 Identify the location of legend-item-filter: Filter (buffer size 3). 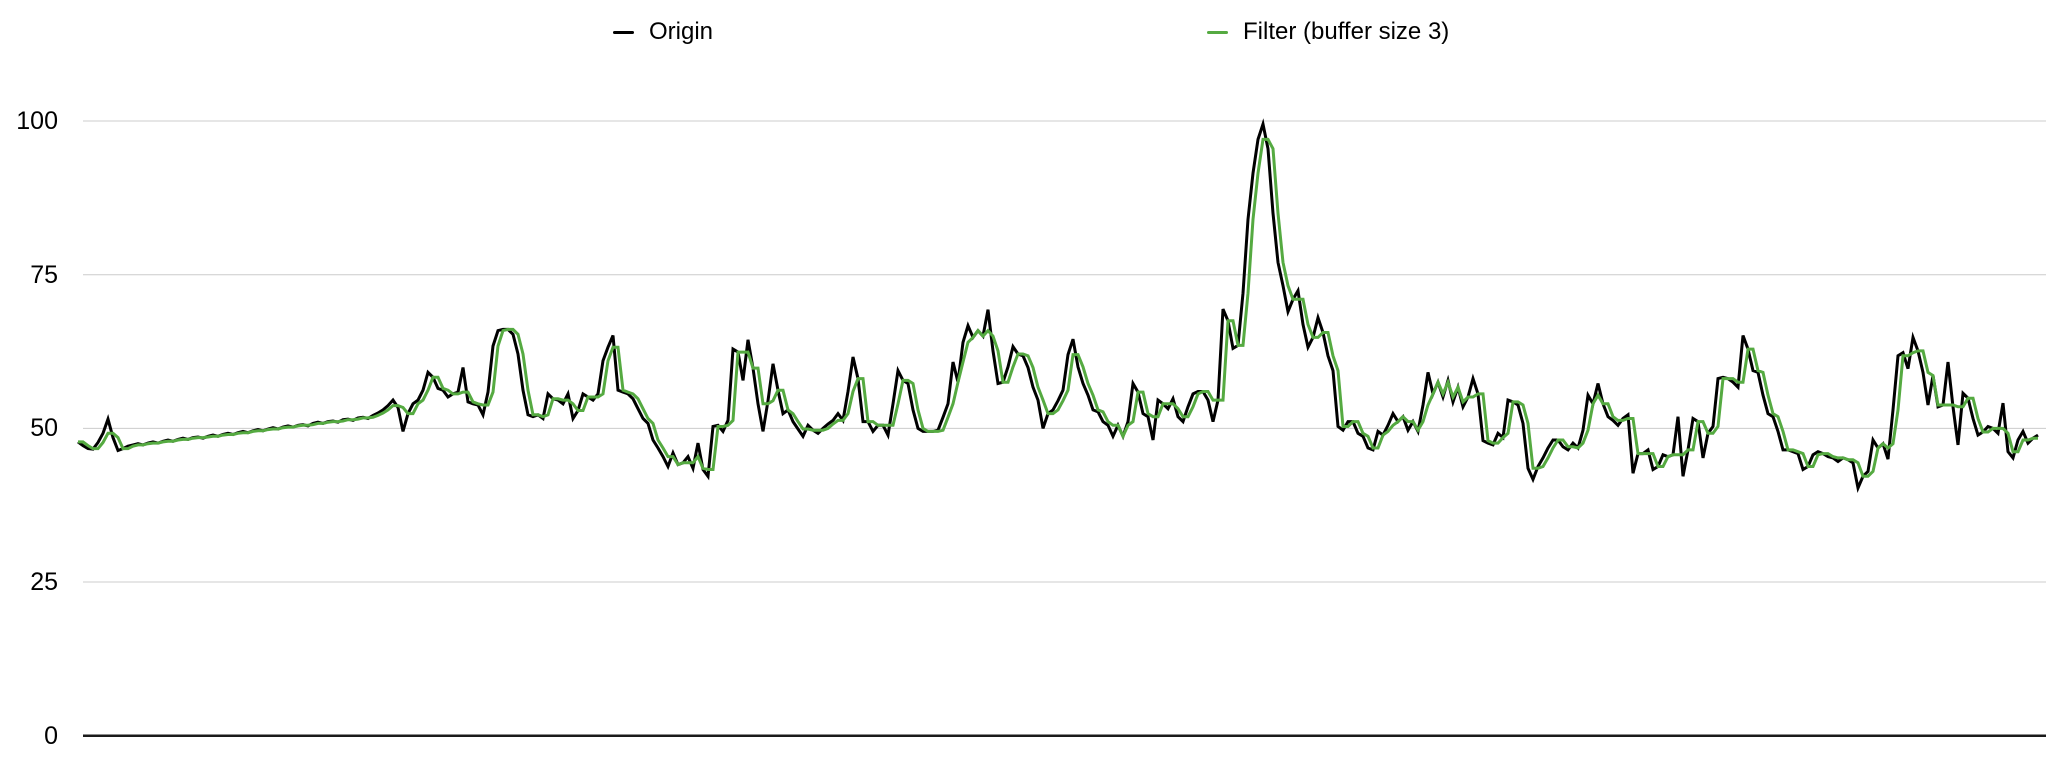
(1328, 32).